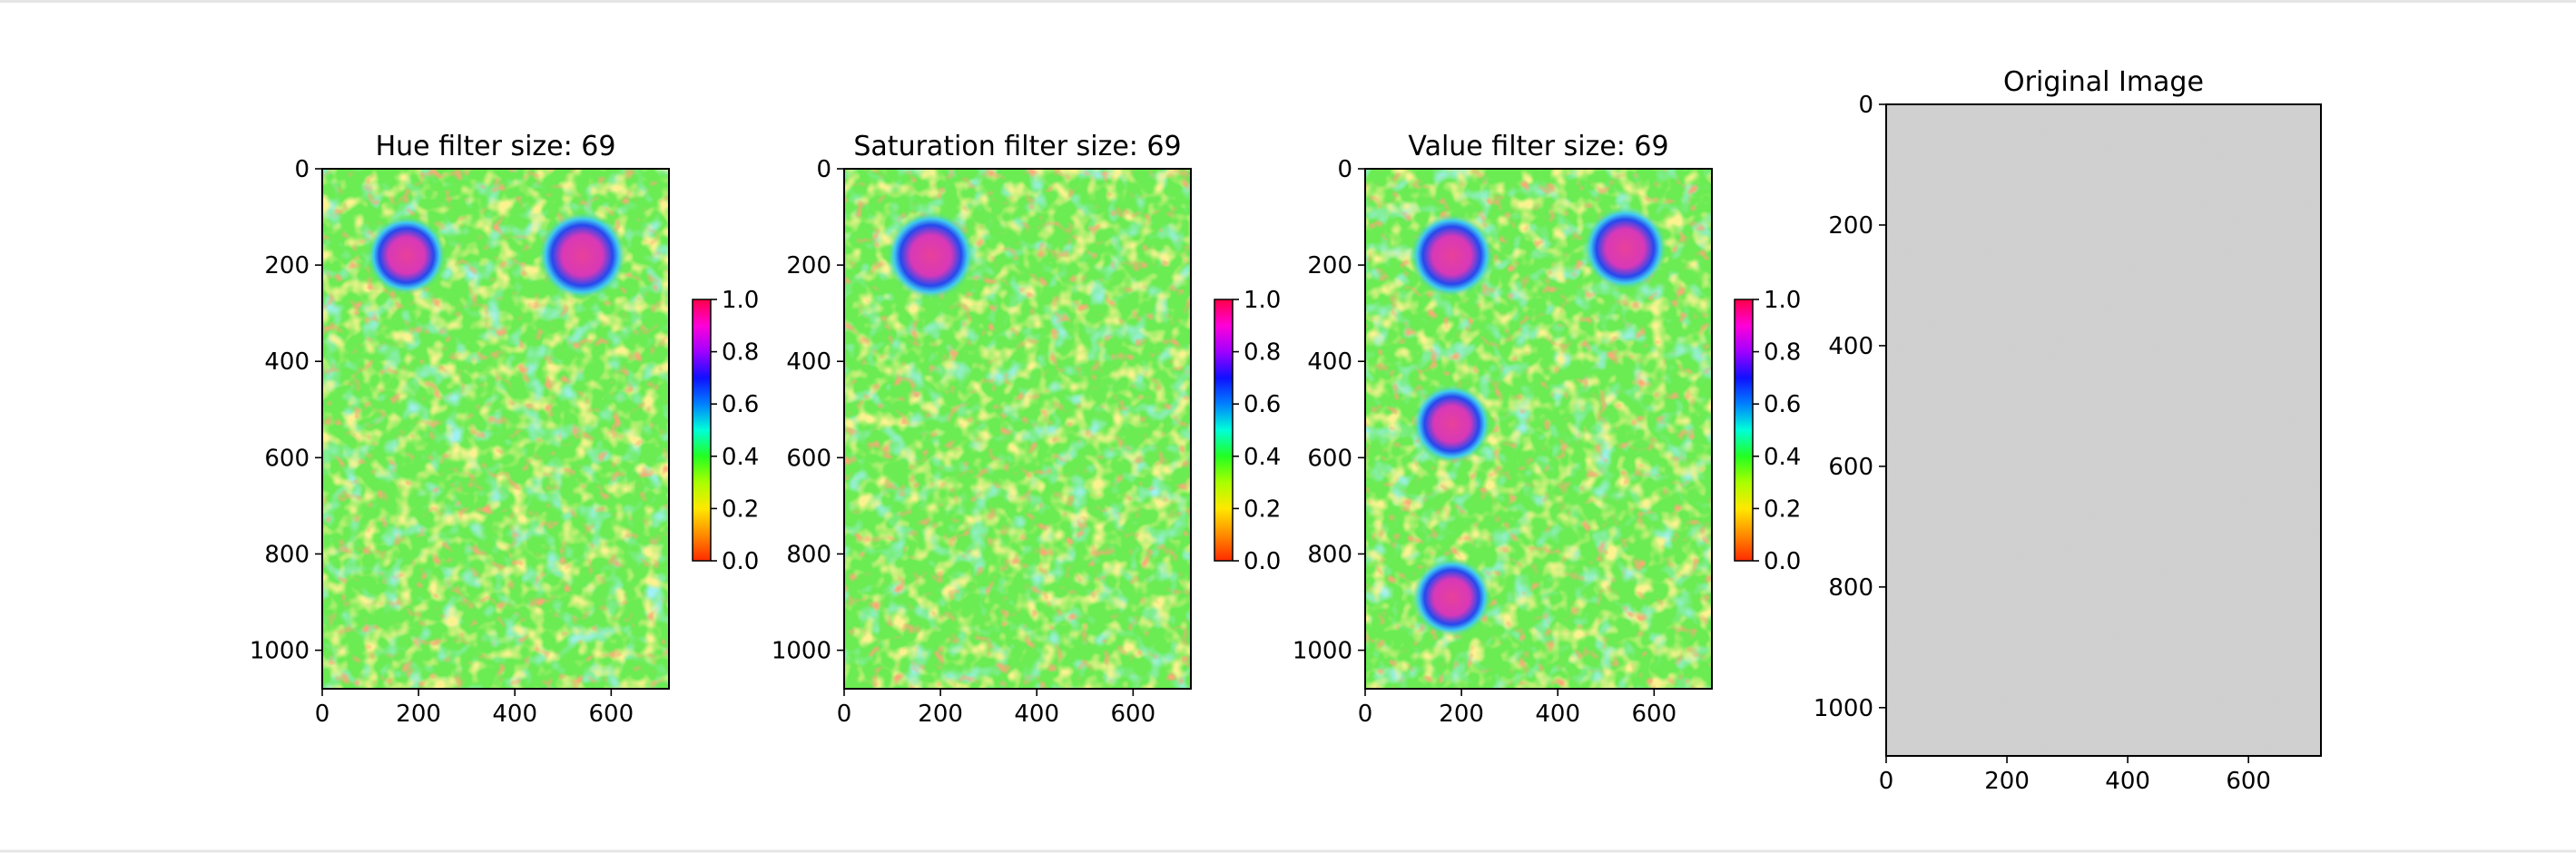  Describe the element at coordinates (496, 146) in the screenshot. I see `panel-title: Hue filter size: 69` at that location.